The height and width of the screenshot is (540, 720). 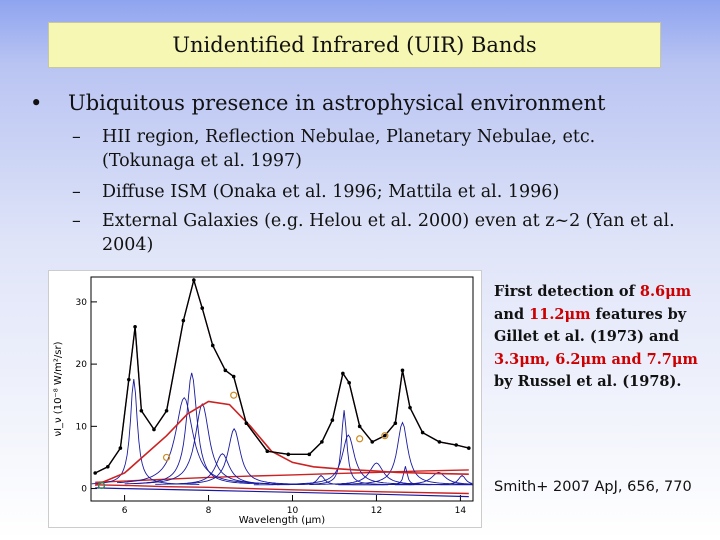 I want to click on x-tick-label: 8, so click(x=209, y=511).